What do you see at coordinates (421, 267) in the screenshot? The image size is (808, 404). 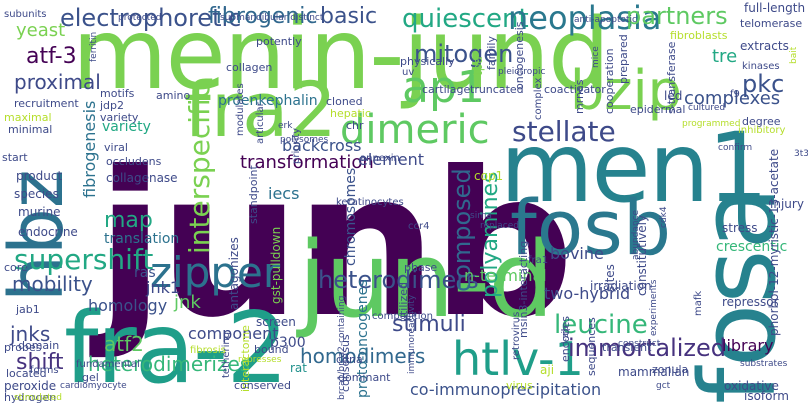 I see `word: phase` at bounding box center [421, 267].